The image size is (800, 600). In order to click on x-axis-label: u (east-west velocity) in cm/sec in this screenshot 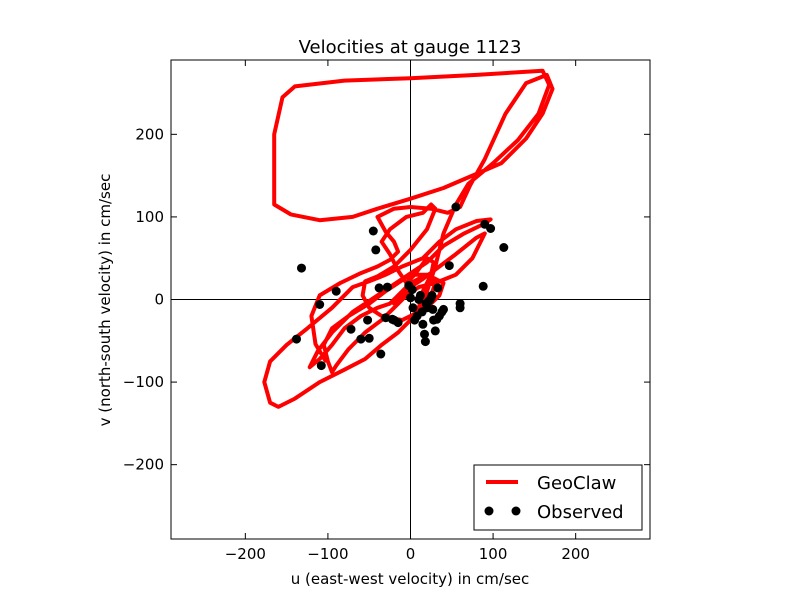, I will do `click(410, 579)`.